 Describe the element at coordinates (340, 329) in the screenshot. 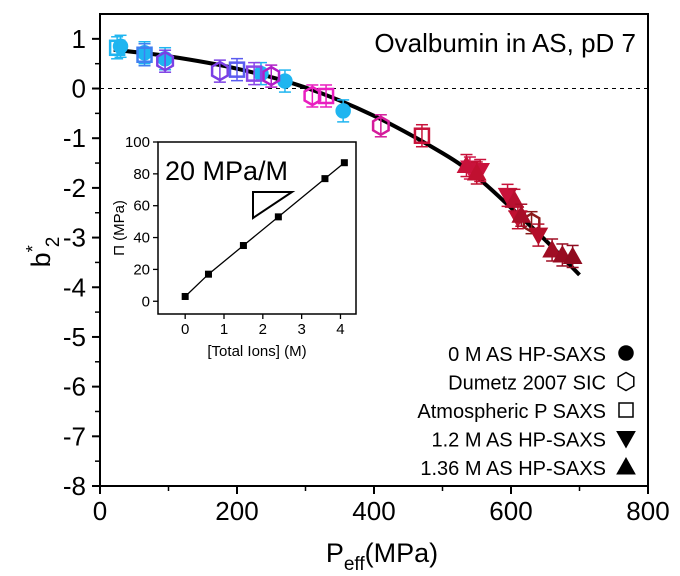

I see `inset-x-tick-label: 4` at that location.